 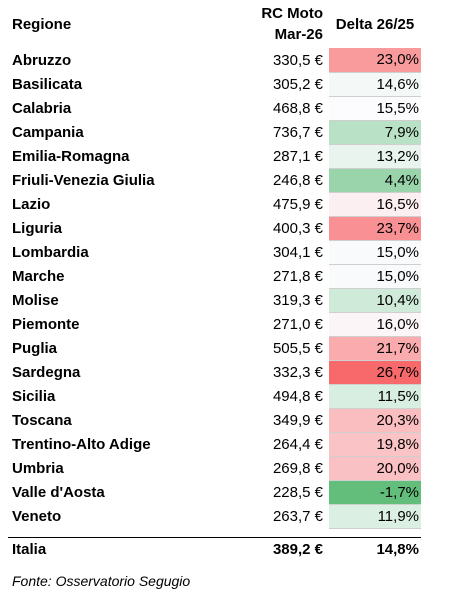 I want to click on total-region: Italia, so click(x=29, y=549).